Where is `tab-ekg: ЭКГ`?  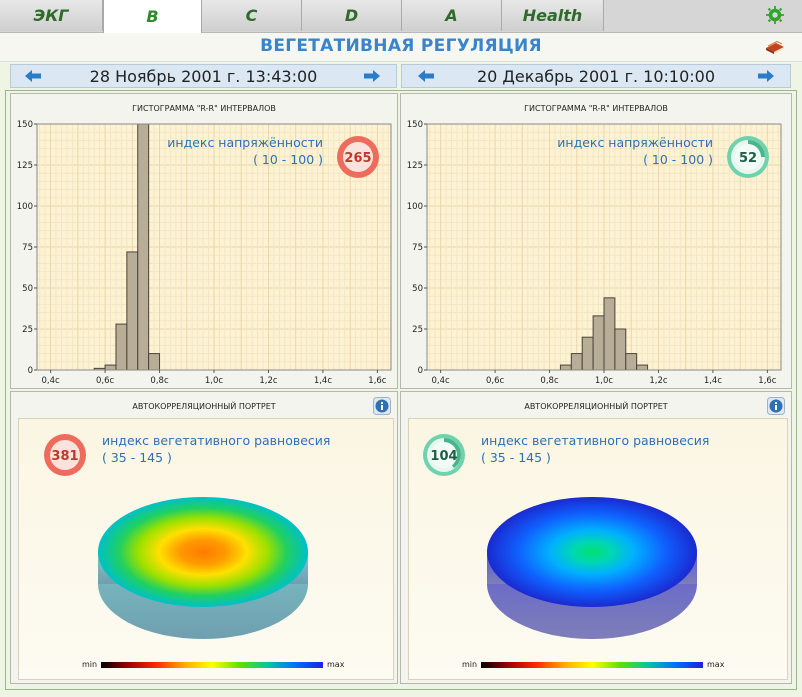
tab-ekg: ЭКГ is located at coordinates (51, 15).